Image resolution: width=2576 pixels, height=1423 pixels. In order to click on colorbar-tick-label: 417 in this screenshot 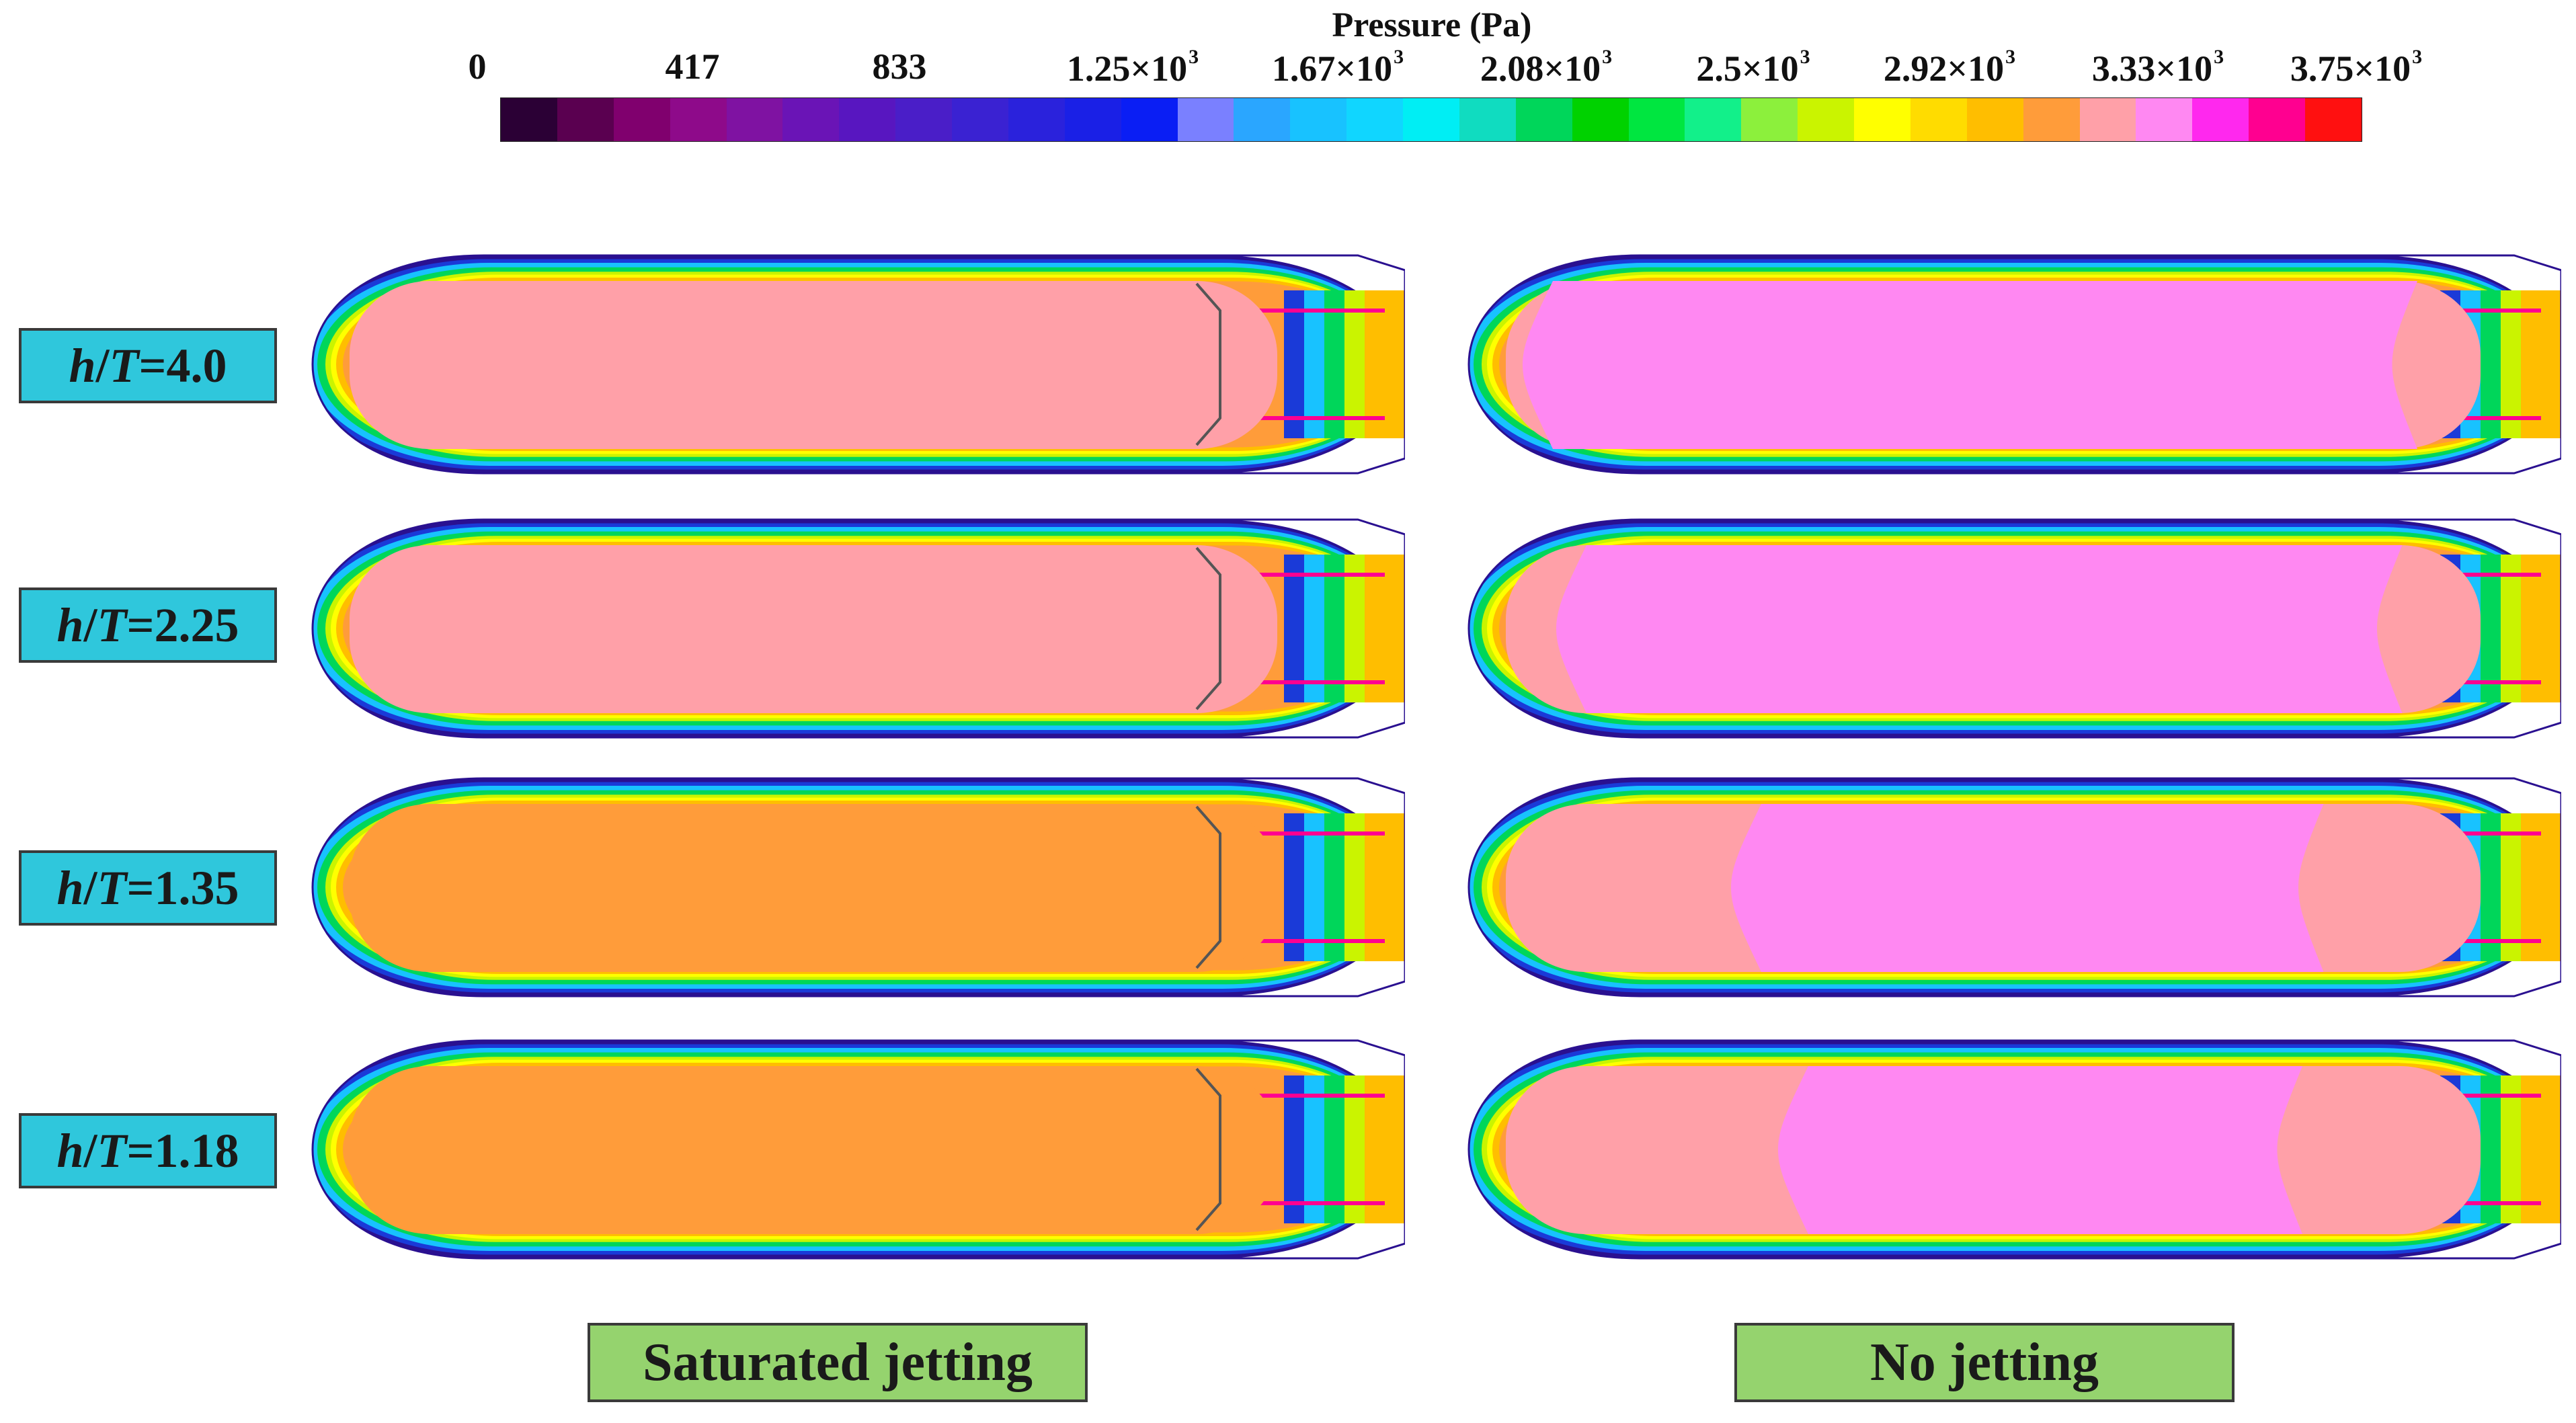, I will do `click(692, 66)`.